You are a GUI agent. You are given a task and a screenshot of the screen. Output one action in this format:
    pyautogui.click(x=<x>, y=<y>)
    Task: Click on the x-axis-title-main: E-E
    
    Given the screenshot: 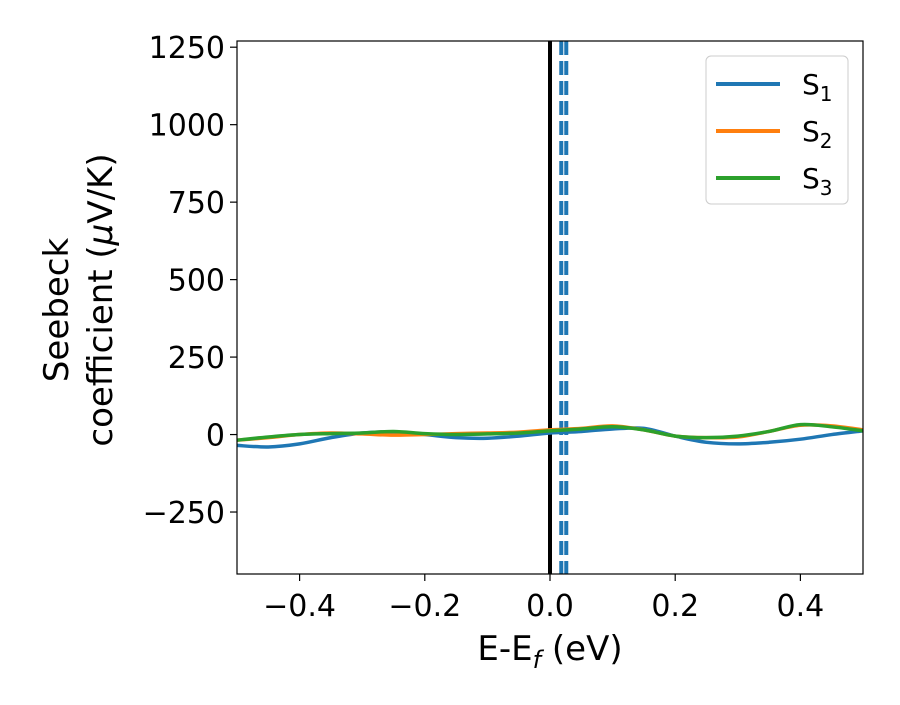 What is the action you would take?
    pyautogui.click(x=504, y=649)
    